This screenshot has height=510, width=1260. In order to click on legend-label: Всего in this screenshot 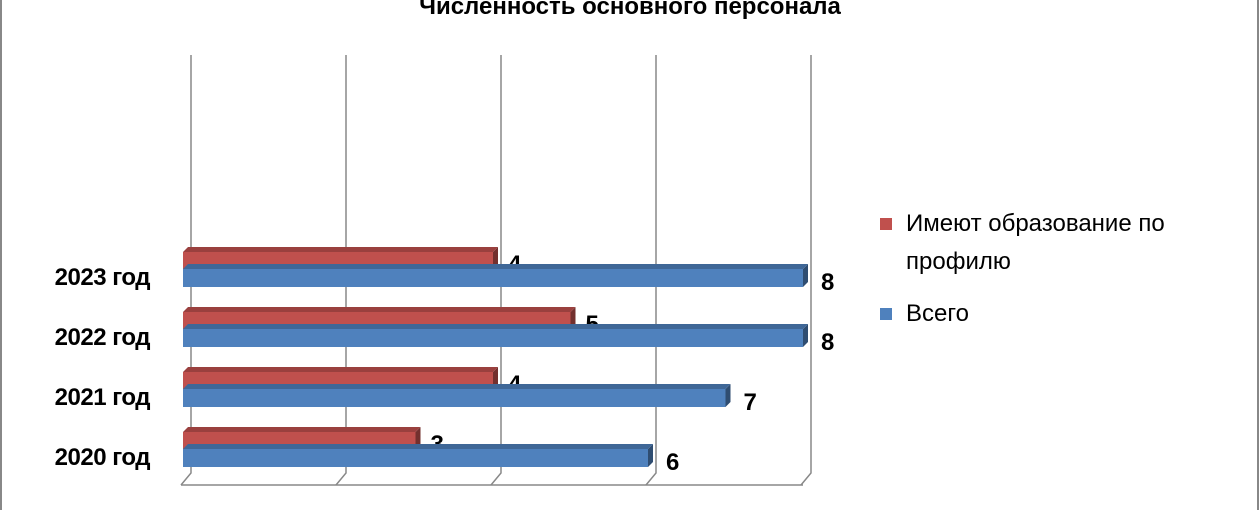, I will do `click(937, 313)`.